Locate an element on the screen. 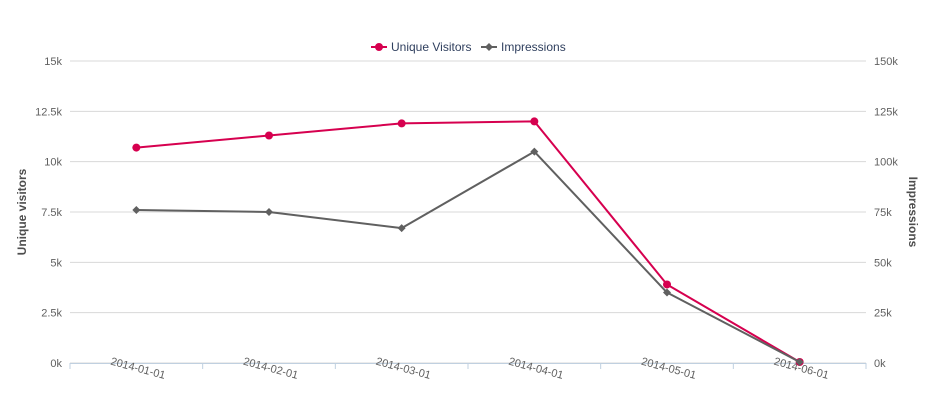 The height and width of the screenshot is (410, 935). y-left-tick-label: 0k is located at coordinates (56, 364).